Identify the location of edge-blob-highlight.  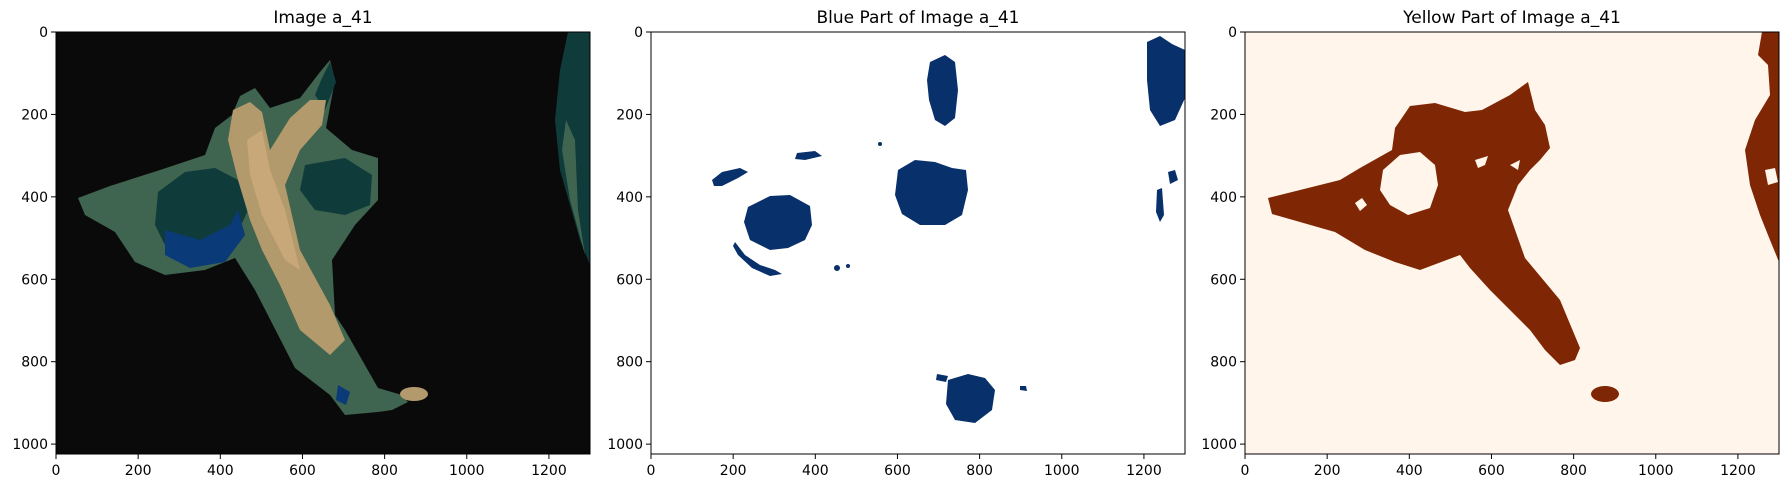
(573, 187).